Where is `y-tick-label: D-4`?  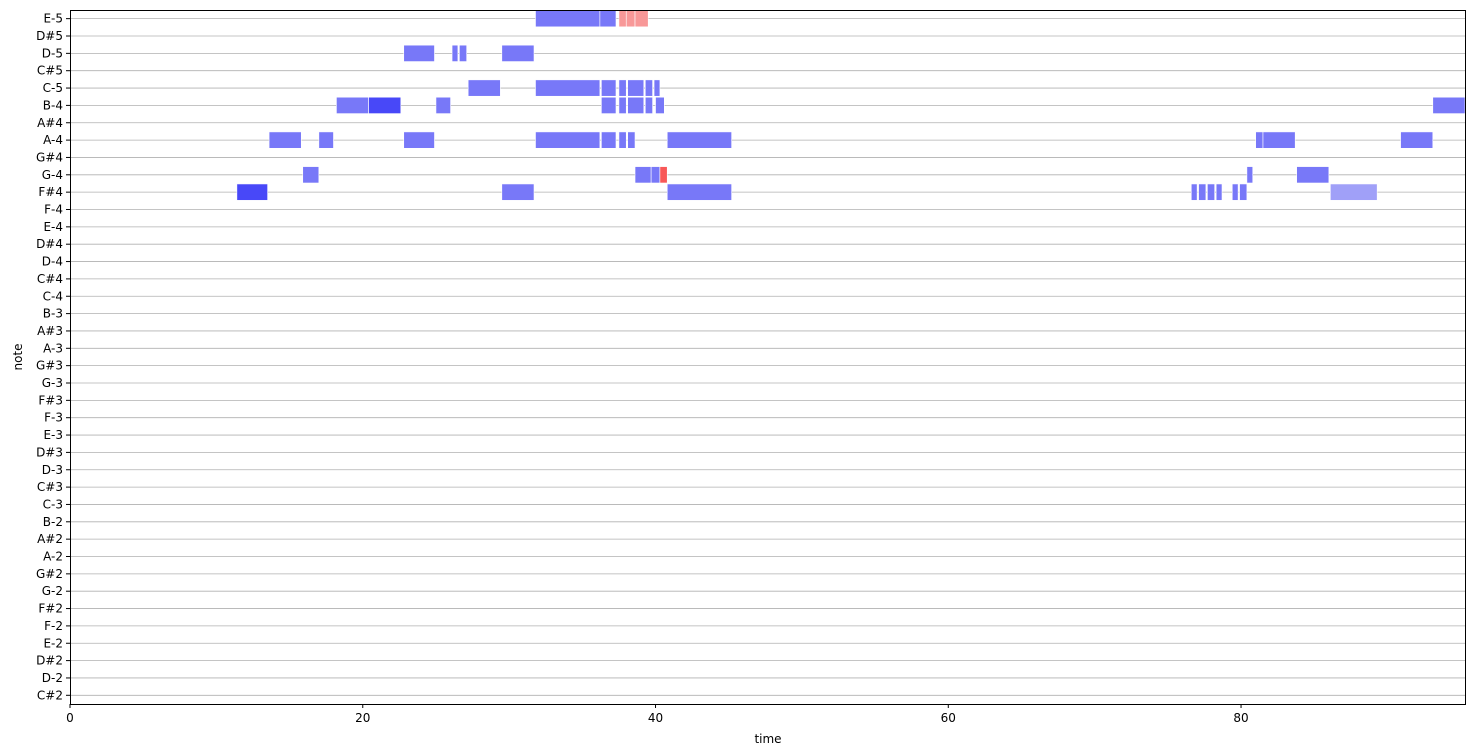 y-tick-label: D-4 is located at coordinates (52, 262).